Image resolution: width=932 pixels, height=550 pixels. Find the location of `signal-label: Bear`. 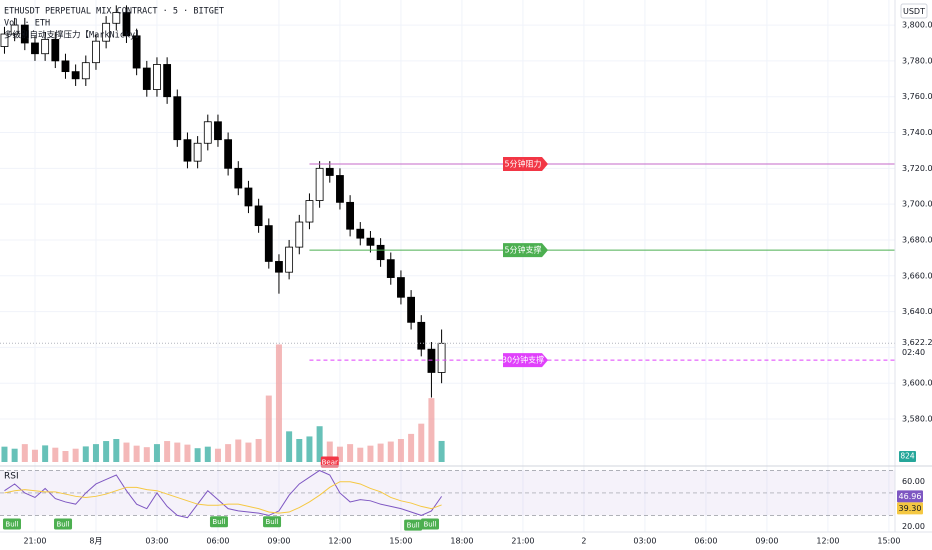

signal-label: Bear is located at coordinates (330, 462).